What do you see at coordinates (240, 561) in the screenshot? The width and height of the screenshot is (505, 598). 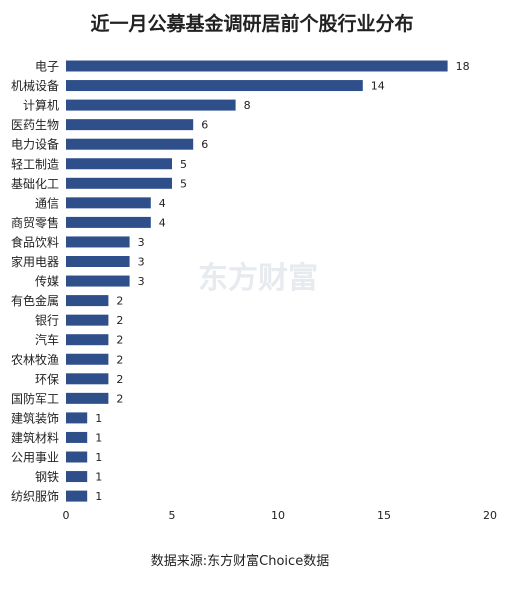 I see `chart-source: 数据来源:东方财富Choice数据` at bounding box center [240, 561].